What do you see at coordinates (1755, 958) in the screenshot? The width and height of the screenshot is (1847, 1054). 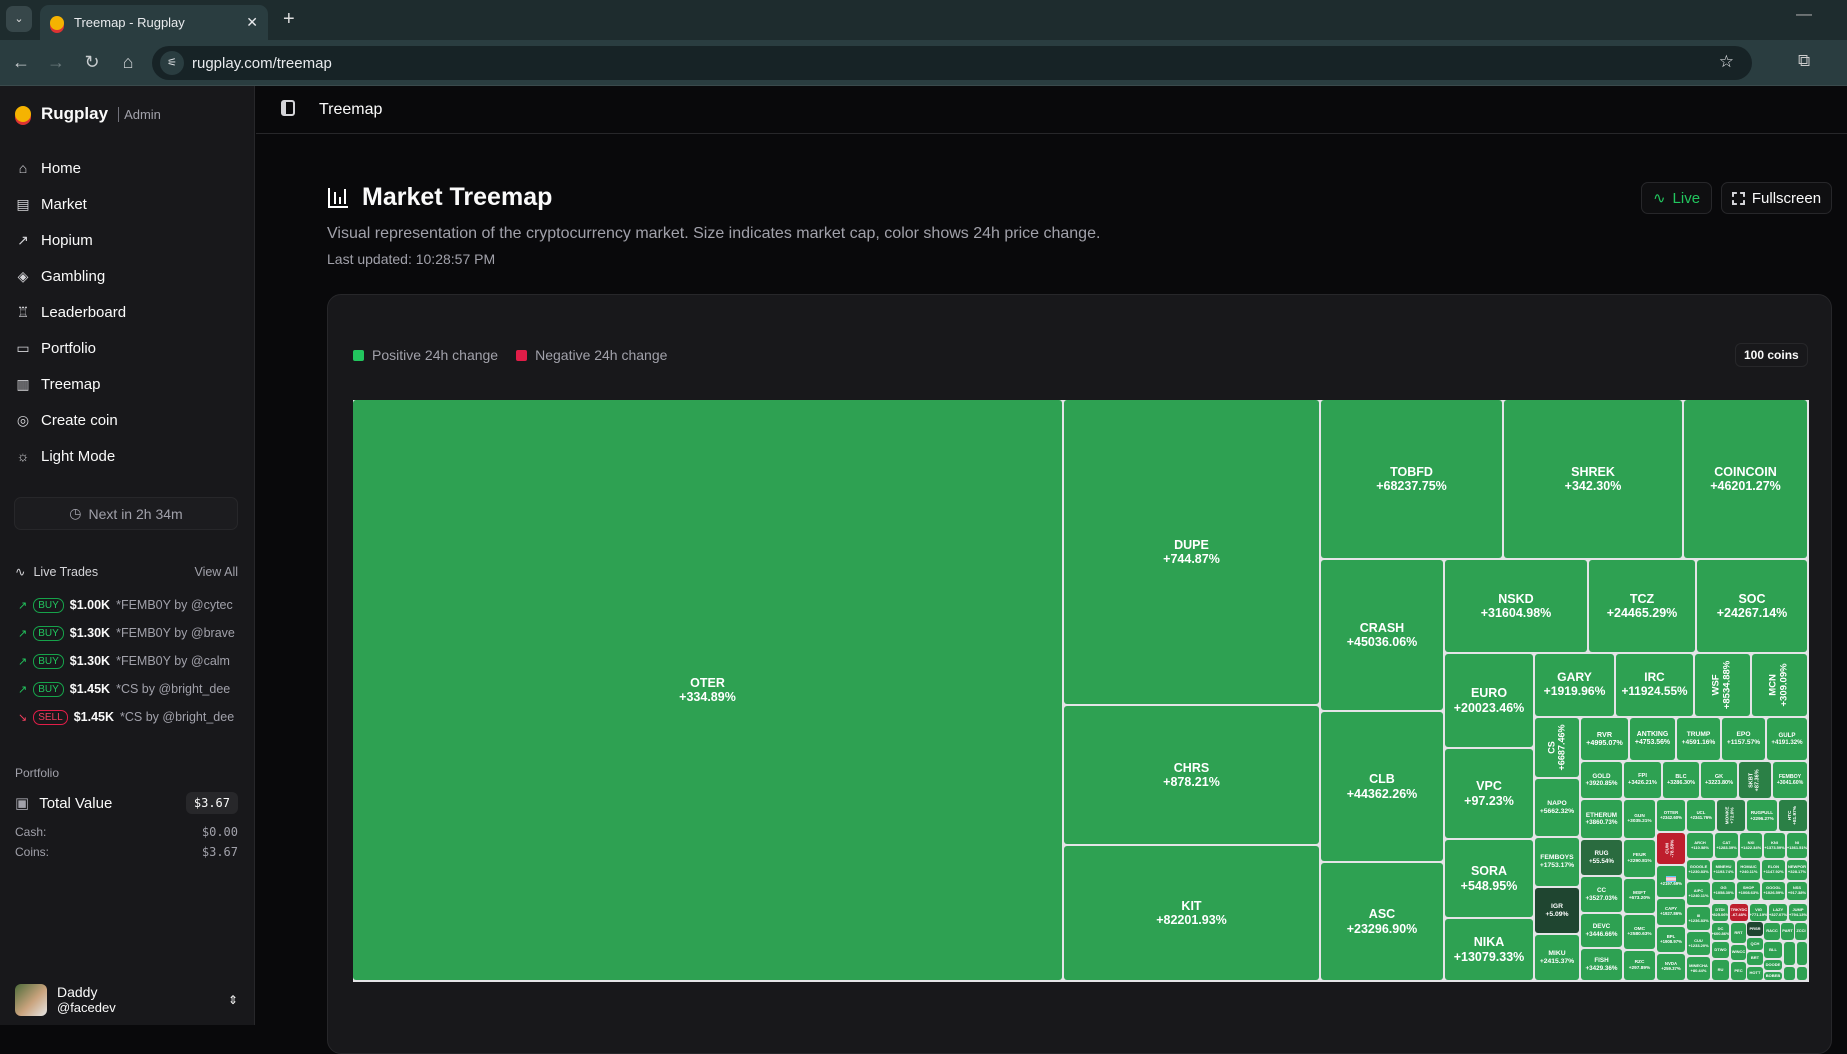 I see `treemap-cell-brt: BRT` at bounding box center [1755, 958].